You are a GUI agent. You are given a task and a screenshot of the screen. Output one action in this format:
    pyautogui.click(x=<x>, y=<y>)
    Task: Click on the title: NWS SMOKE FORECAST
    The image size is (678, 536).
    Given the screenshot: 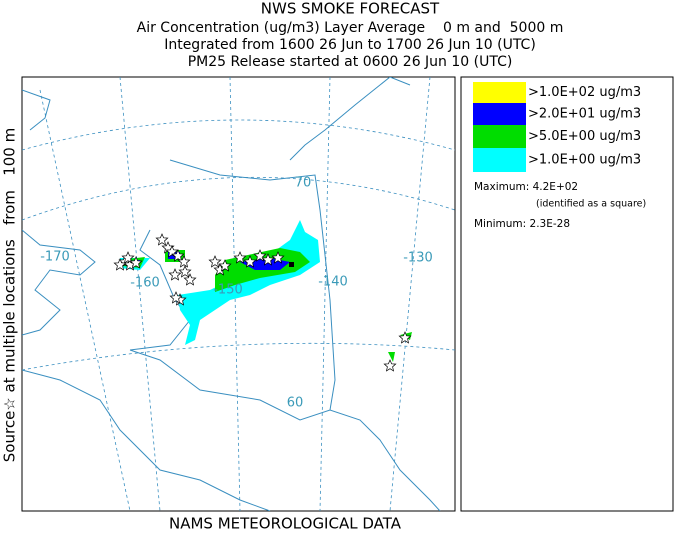 What is the action you would take?
    pyautogui.click(x=350, y=9)
    